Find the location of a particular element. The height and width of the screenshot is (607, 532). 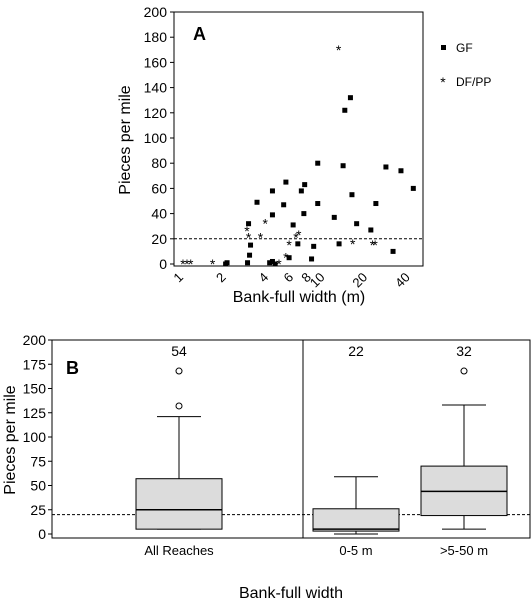

panel-a-y-tick-label: 180 is located at coordinates (156, 37).